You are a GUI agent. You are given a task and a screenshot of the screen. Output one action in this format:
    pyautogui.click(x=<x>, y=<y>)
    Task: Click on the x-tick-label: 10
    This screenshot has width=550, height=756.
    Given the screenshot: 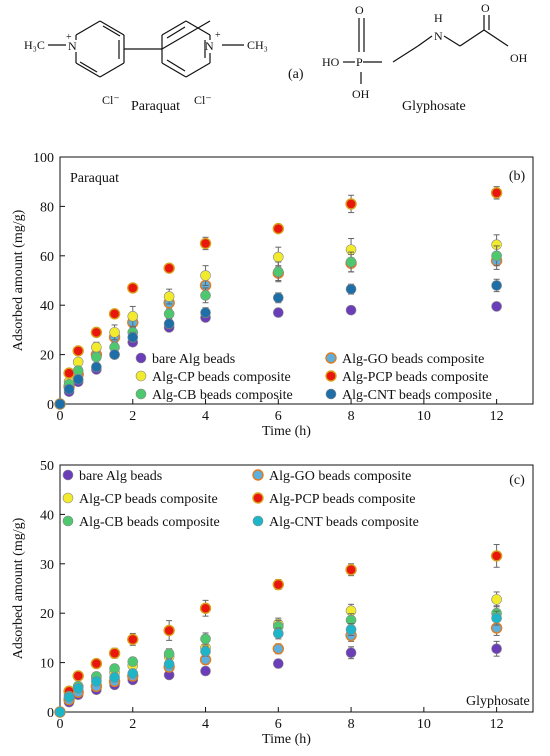 What is the action you would take?
    pyautogui.click(x=424, y=724)
    